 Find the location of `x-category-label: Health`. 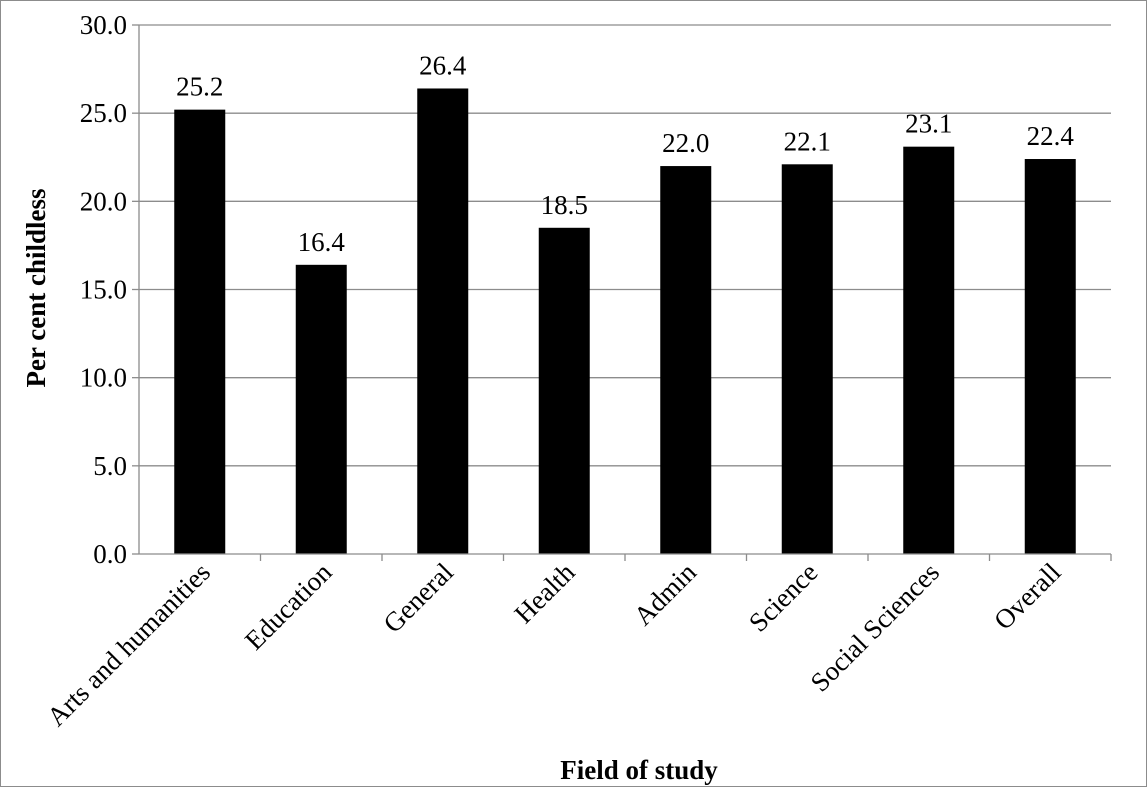

x-category-label: Health is located at coordinates (544, 593).